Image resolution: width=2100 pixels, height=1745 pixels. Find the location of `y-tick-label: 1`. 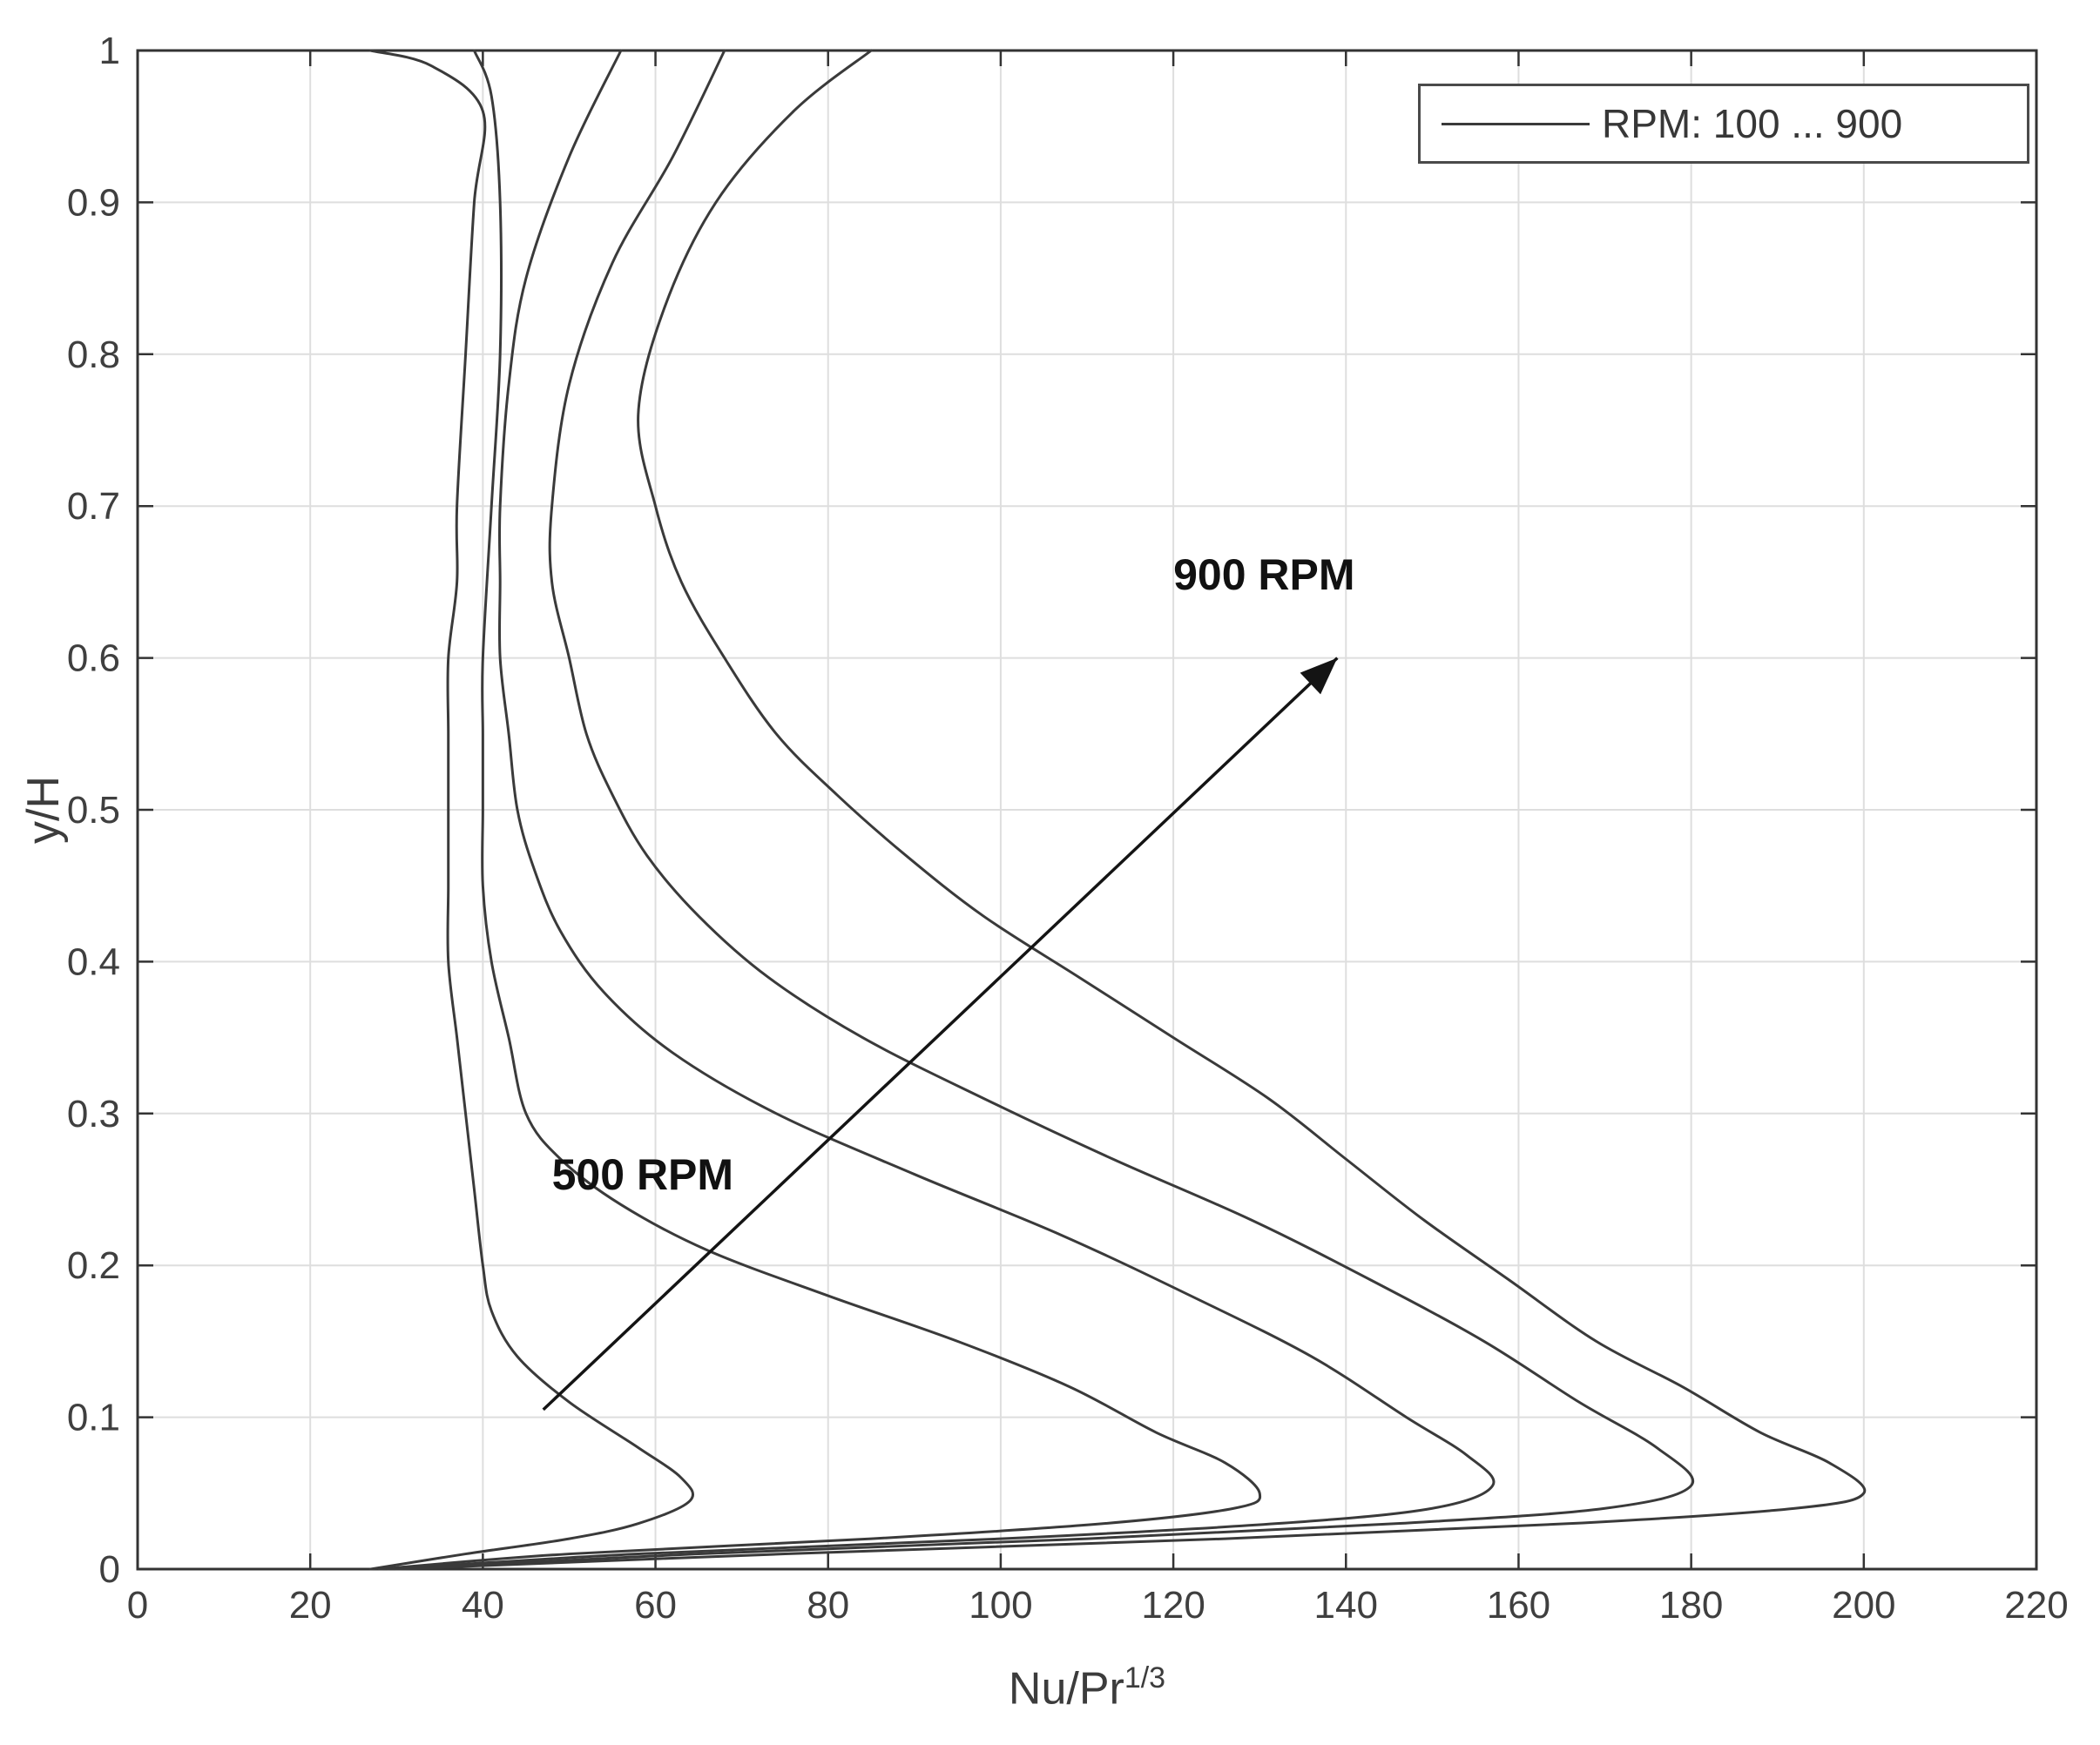

y-tick-label: 1 is located at coordinates (109, 51).